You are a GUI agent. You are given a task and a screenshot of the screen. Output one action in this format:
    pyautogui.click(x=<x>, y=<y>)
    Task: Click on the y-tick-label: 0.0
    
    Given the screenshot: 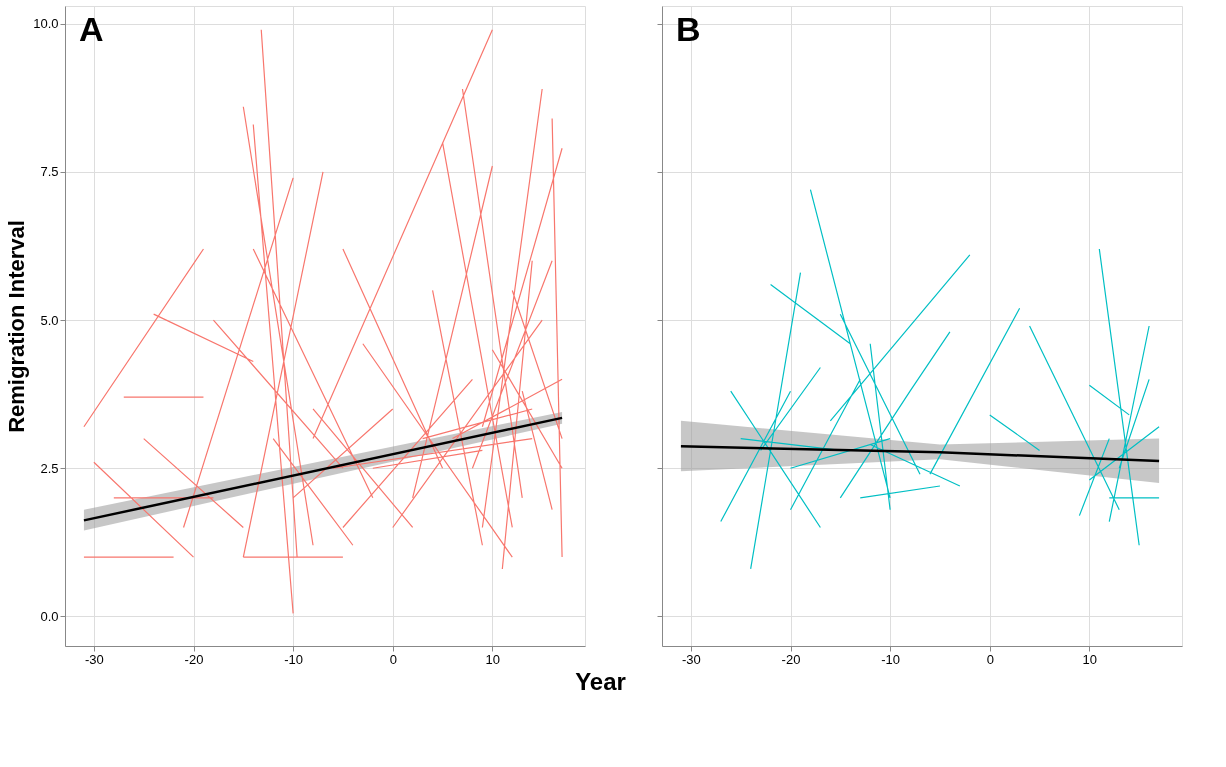 What is the action you would take?
    pyautogui.click(x=49, y=616)
    